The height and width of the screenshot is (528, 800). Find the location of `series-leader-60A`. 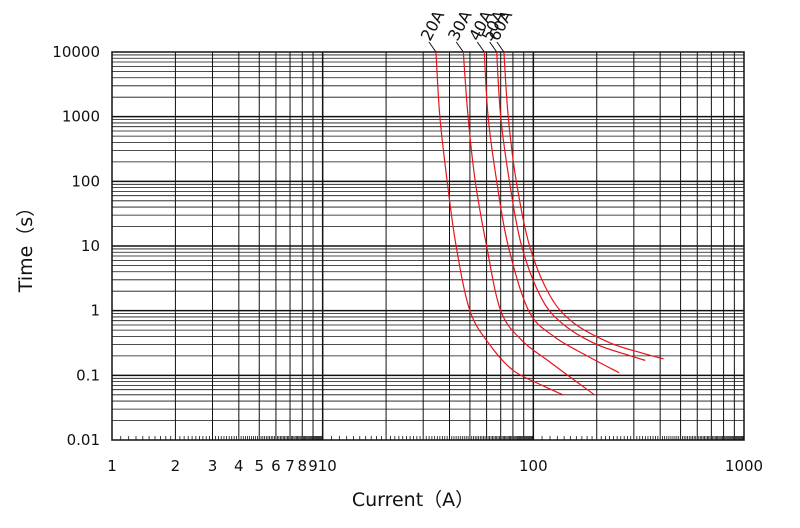

series-leader-60A is located at coordinates (500, 47).